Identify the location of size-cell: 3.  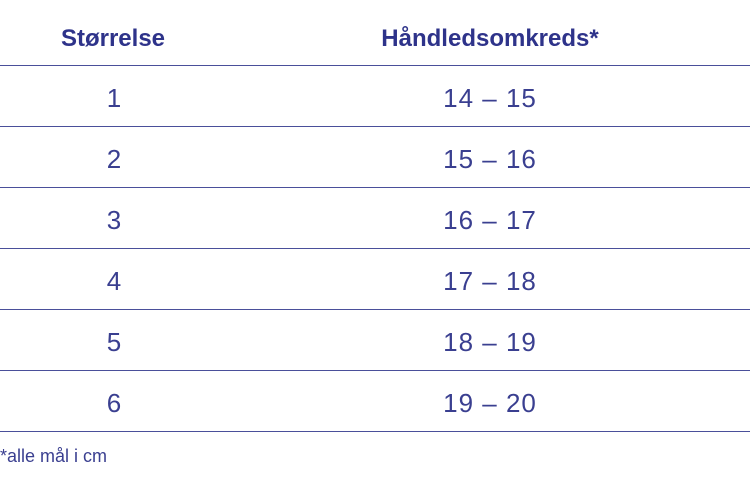
(114, 220).